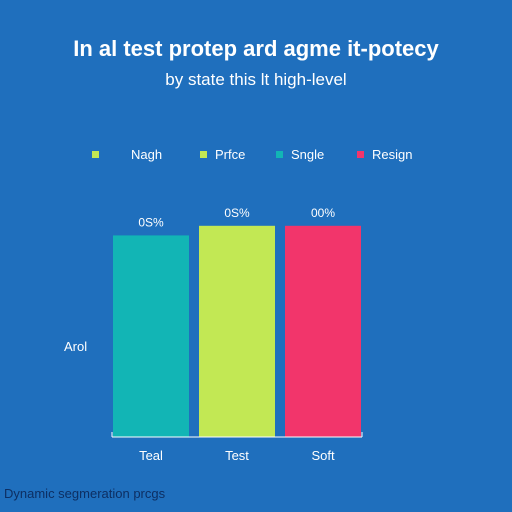 Image resolution: width=512 pixels, height=512 pixels. What do you see at coordinates (256, 48) in the screenshot?
I see `chart-title: In al test protep ard agme it-potecy` at bounding box center [256, 48].